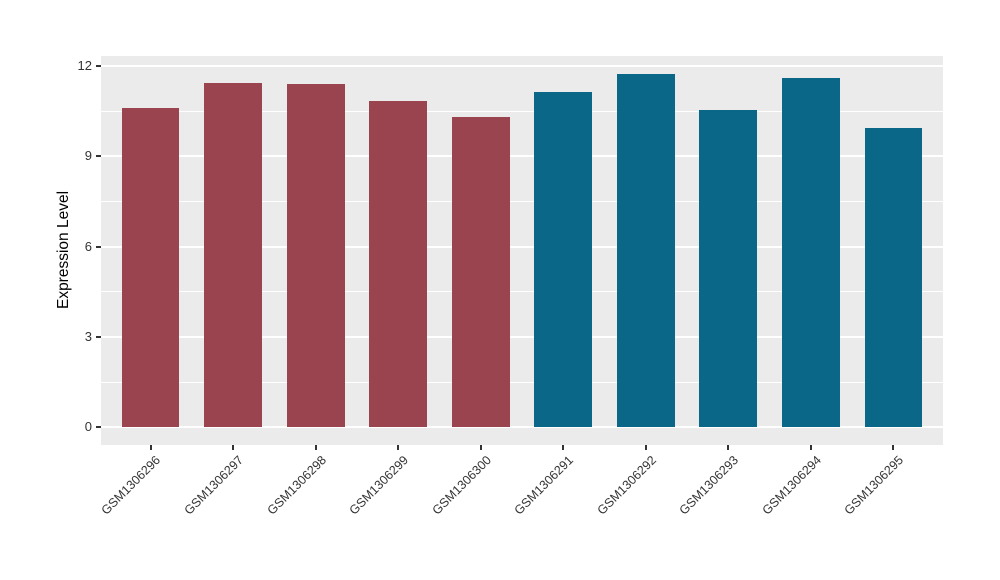 The image size is (1000, 580). What do you see at coordinates (88, 336) in the screenshot?
I see `y-tick-label: 3` at bounding box center [88, 336].